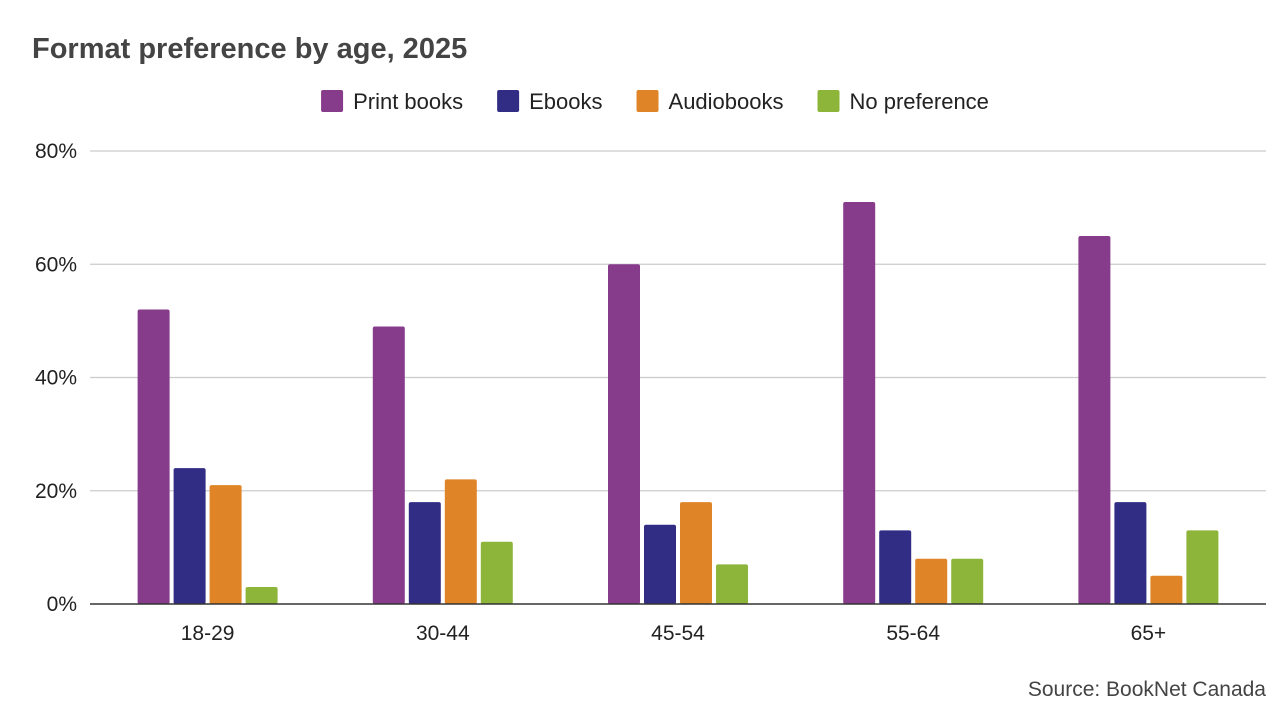 This screenshot has width=1282, height=716. What do you see at coordinates (208, 633) in the screenshot?
I see `x-tick-label: 18-29` at bounding box center [208, 633].